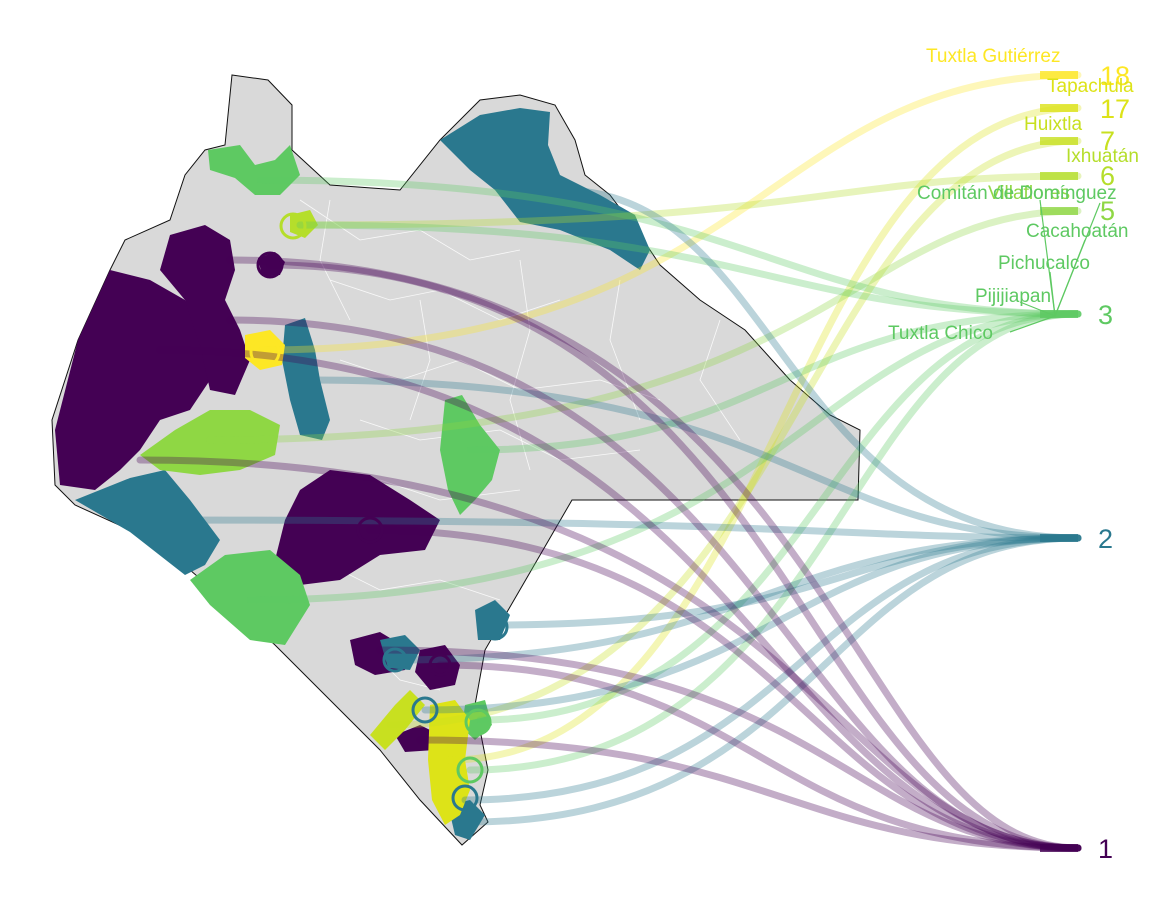 The width and height of the screenshot is (1152, 921). I want to click on value-label-6: 6, so click(1107, 176).